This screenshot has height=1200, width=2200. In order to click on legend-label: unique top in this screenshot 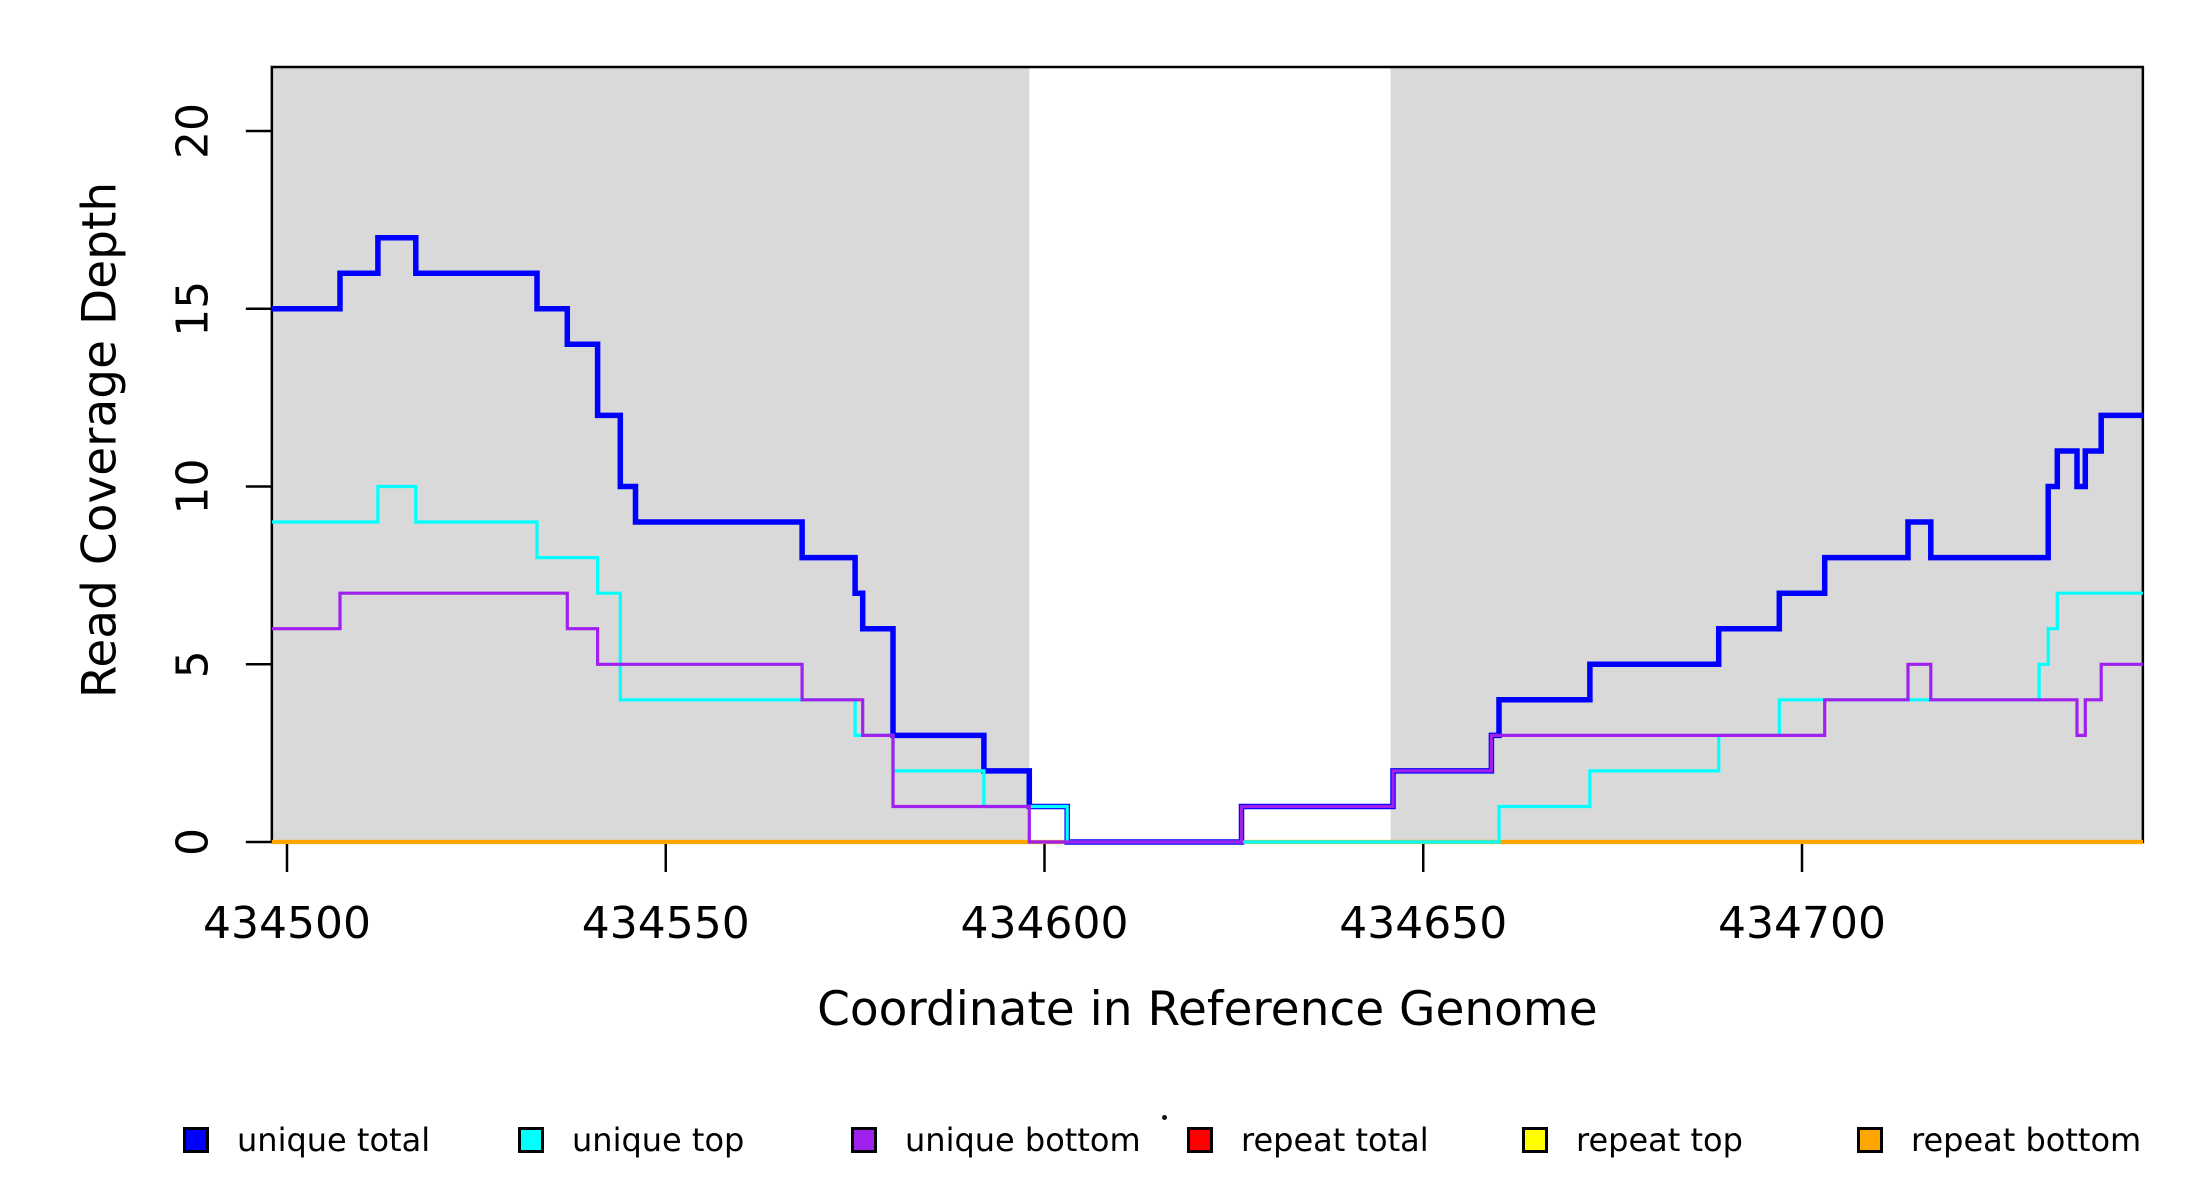, I will do `click(658, 1140)`.